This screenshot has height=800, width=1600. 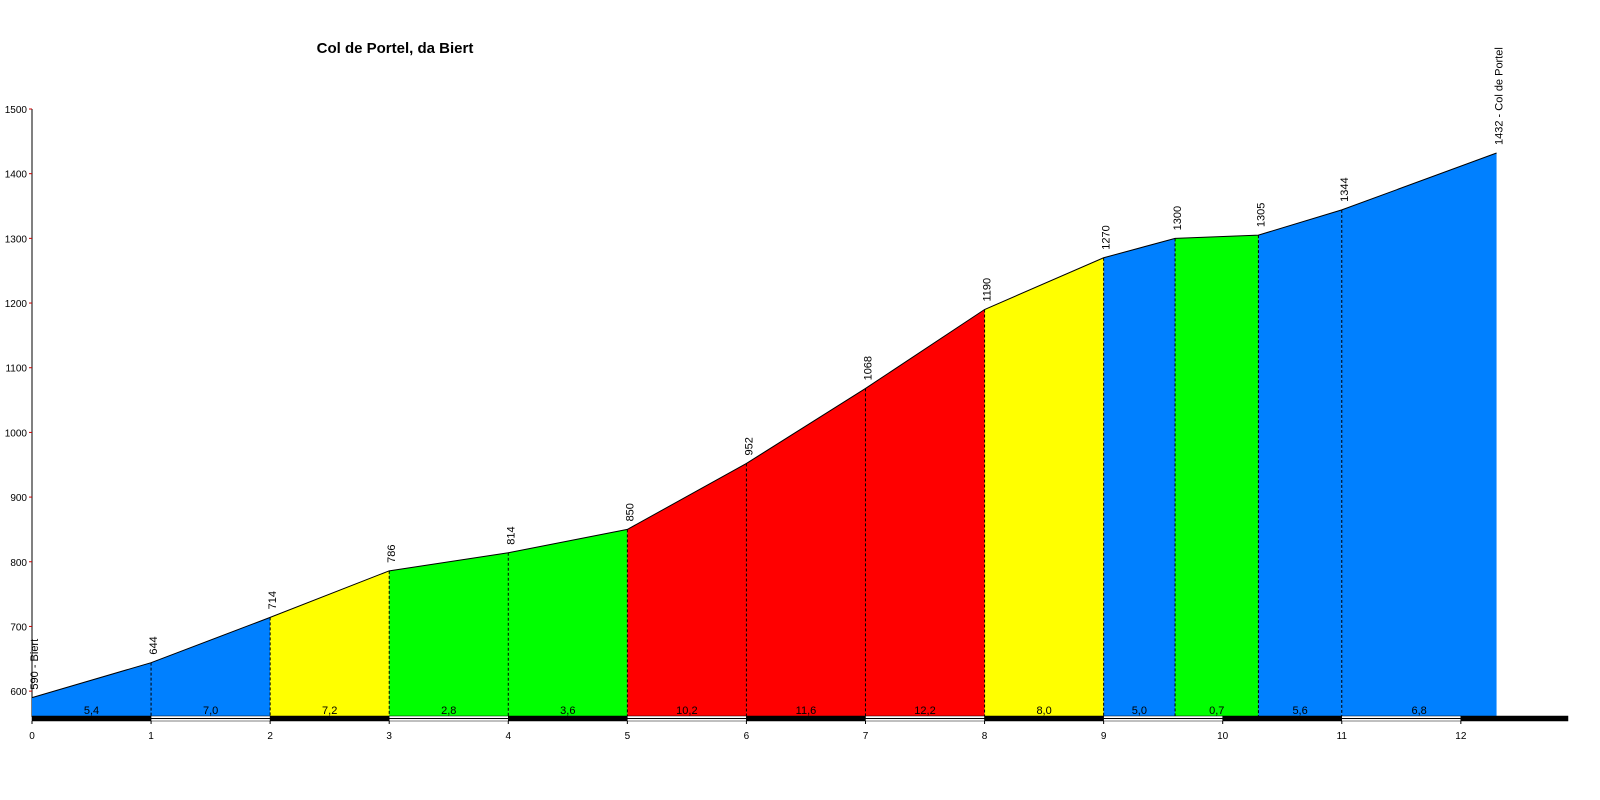 What do you see at coordinates (1461, 736) in the screenshot?
I see `x-tick-label: 12` at bounding box center [1461, 736].